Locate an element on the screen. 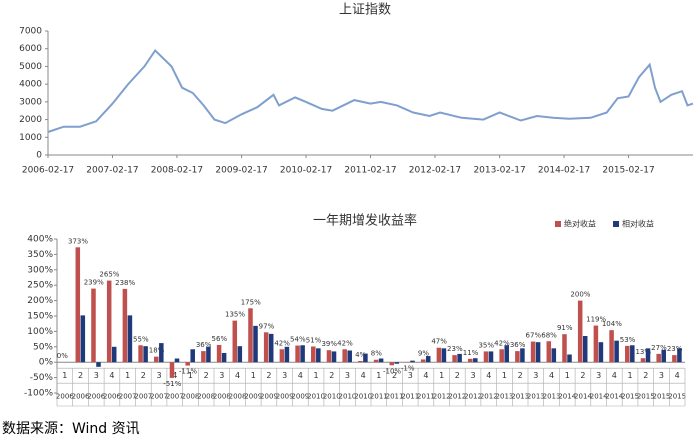  value-label: 8% is located at coordinates (376, 354).